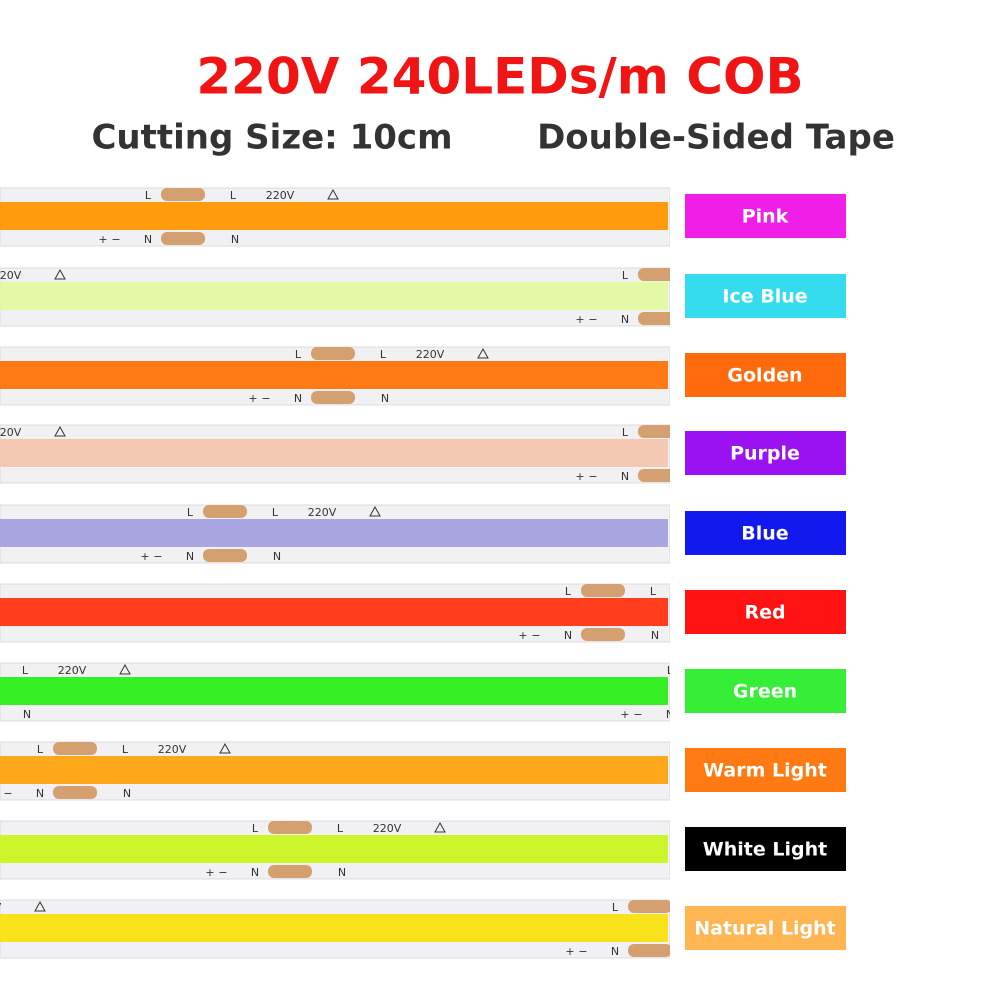 This screenshot has height=1000, width=1000. I want to click on swatch-label: Red, so click(764, 613).